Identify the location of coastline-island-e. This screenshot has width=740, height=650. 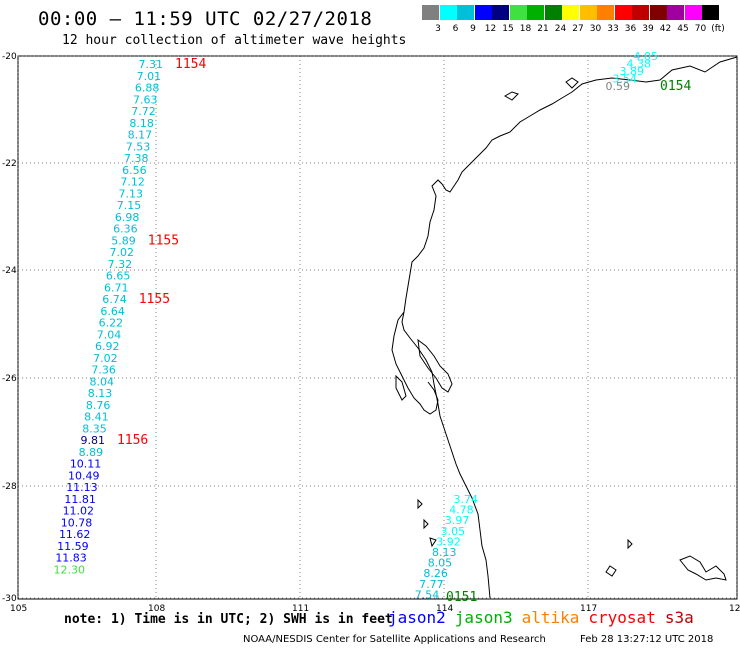
(630, 544).